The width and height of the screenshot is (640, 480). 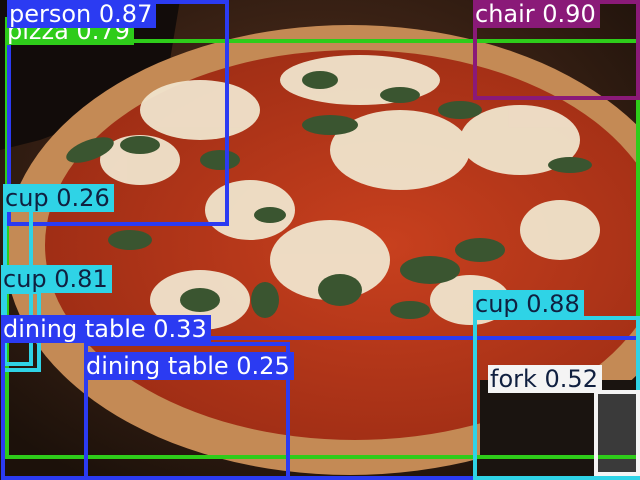 I want to click on chair-label: chair 0.90, so click(x=536, y=14).